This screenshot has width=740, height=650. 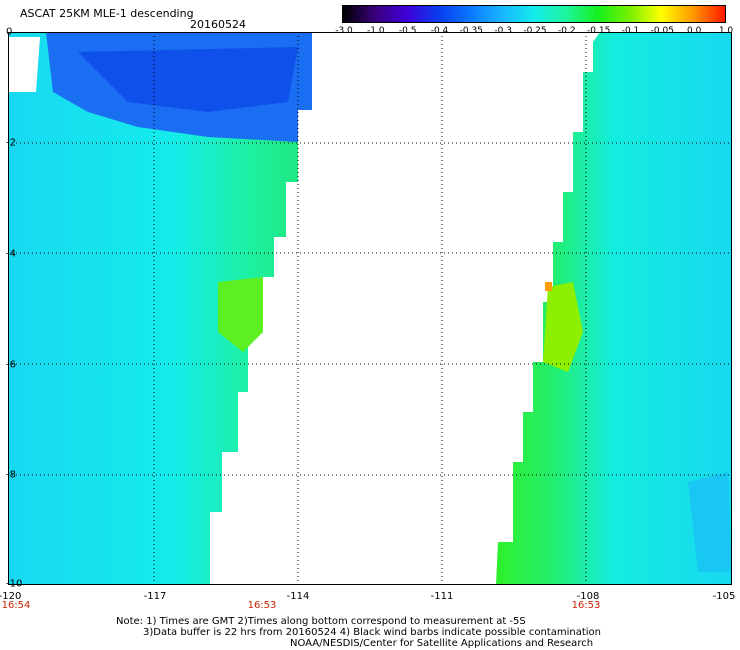 What do you see at coordinates (662, 31) in the screenshot?
I see `colorbar-label: -0.05` at bounding box center [662, 31].